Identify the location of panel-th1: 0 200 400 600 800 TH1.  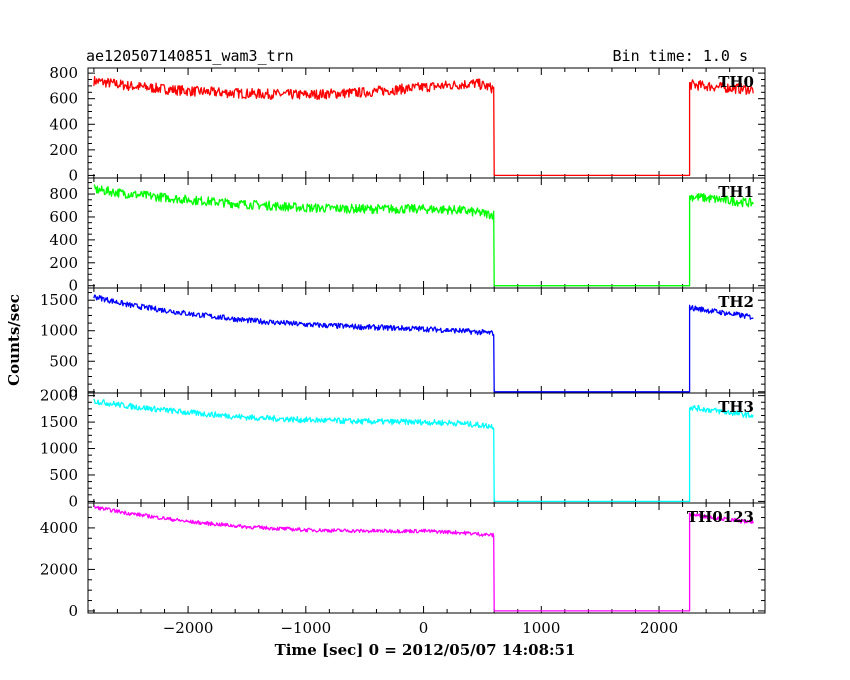
(407, 236).